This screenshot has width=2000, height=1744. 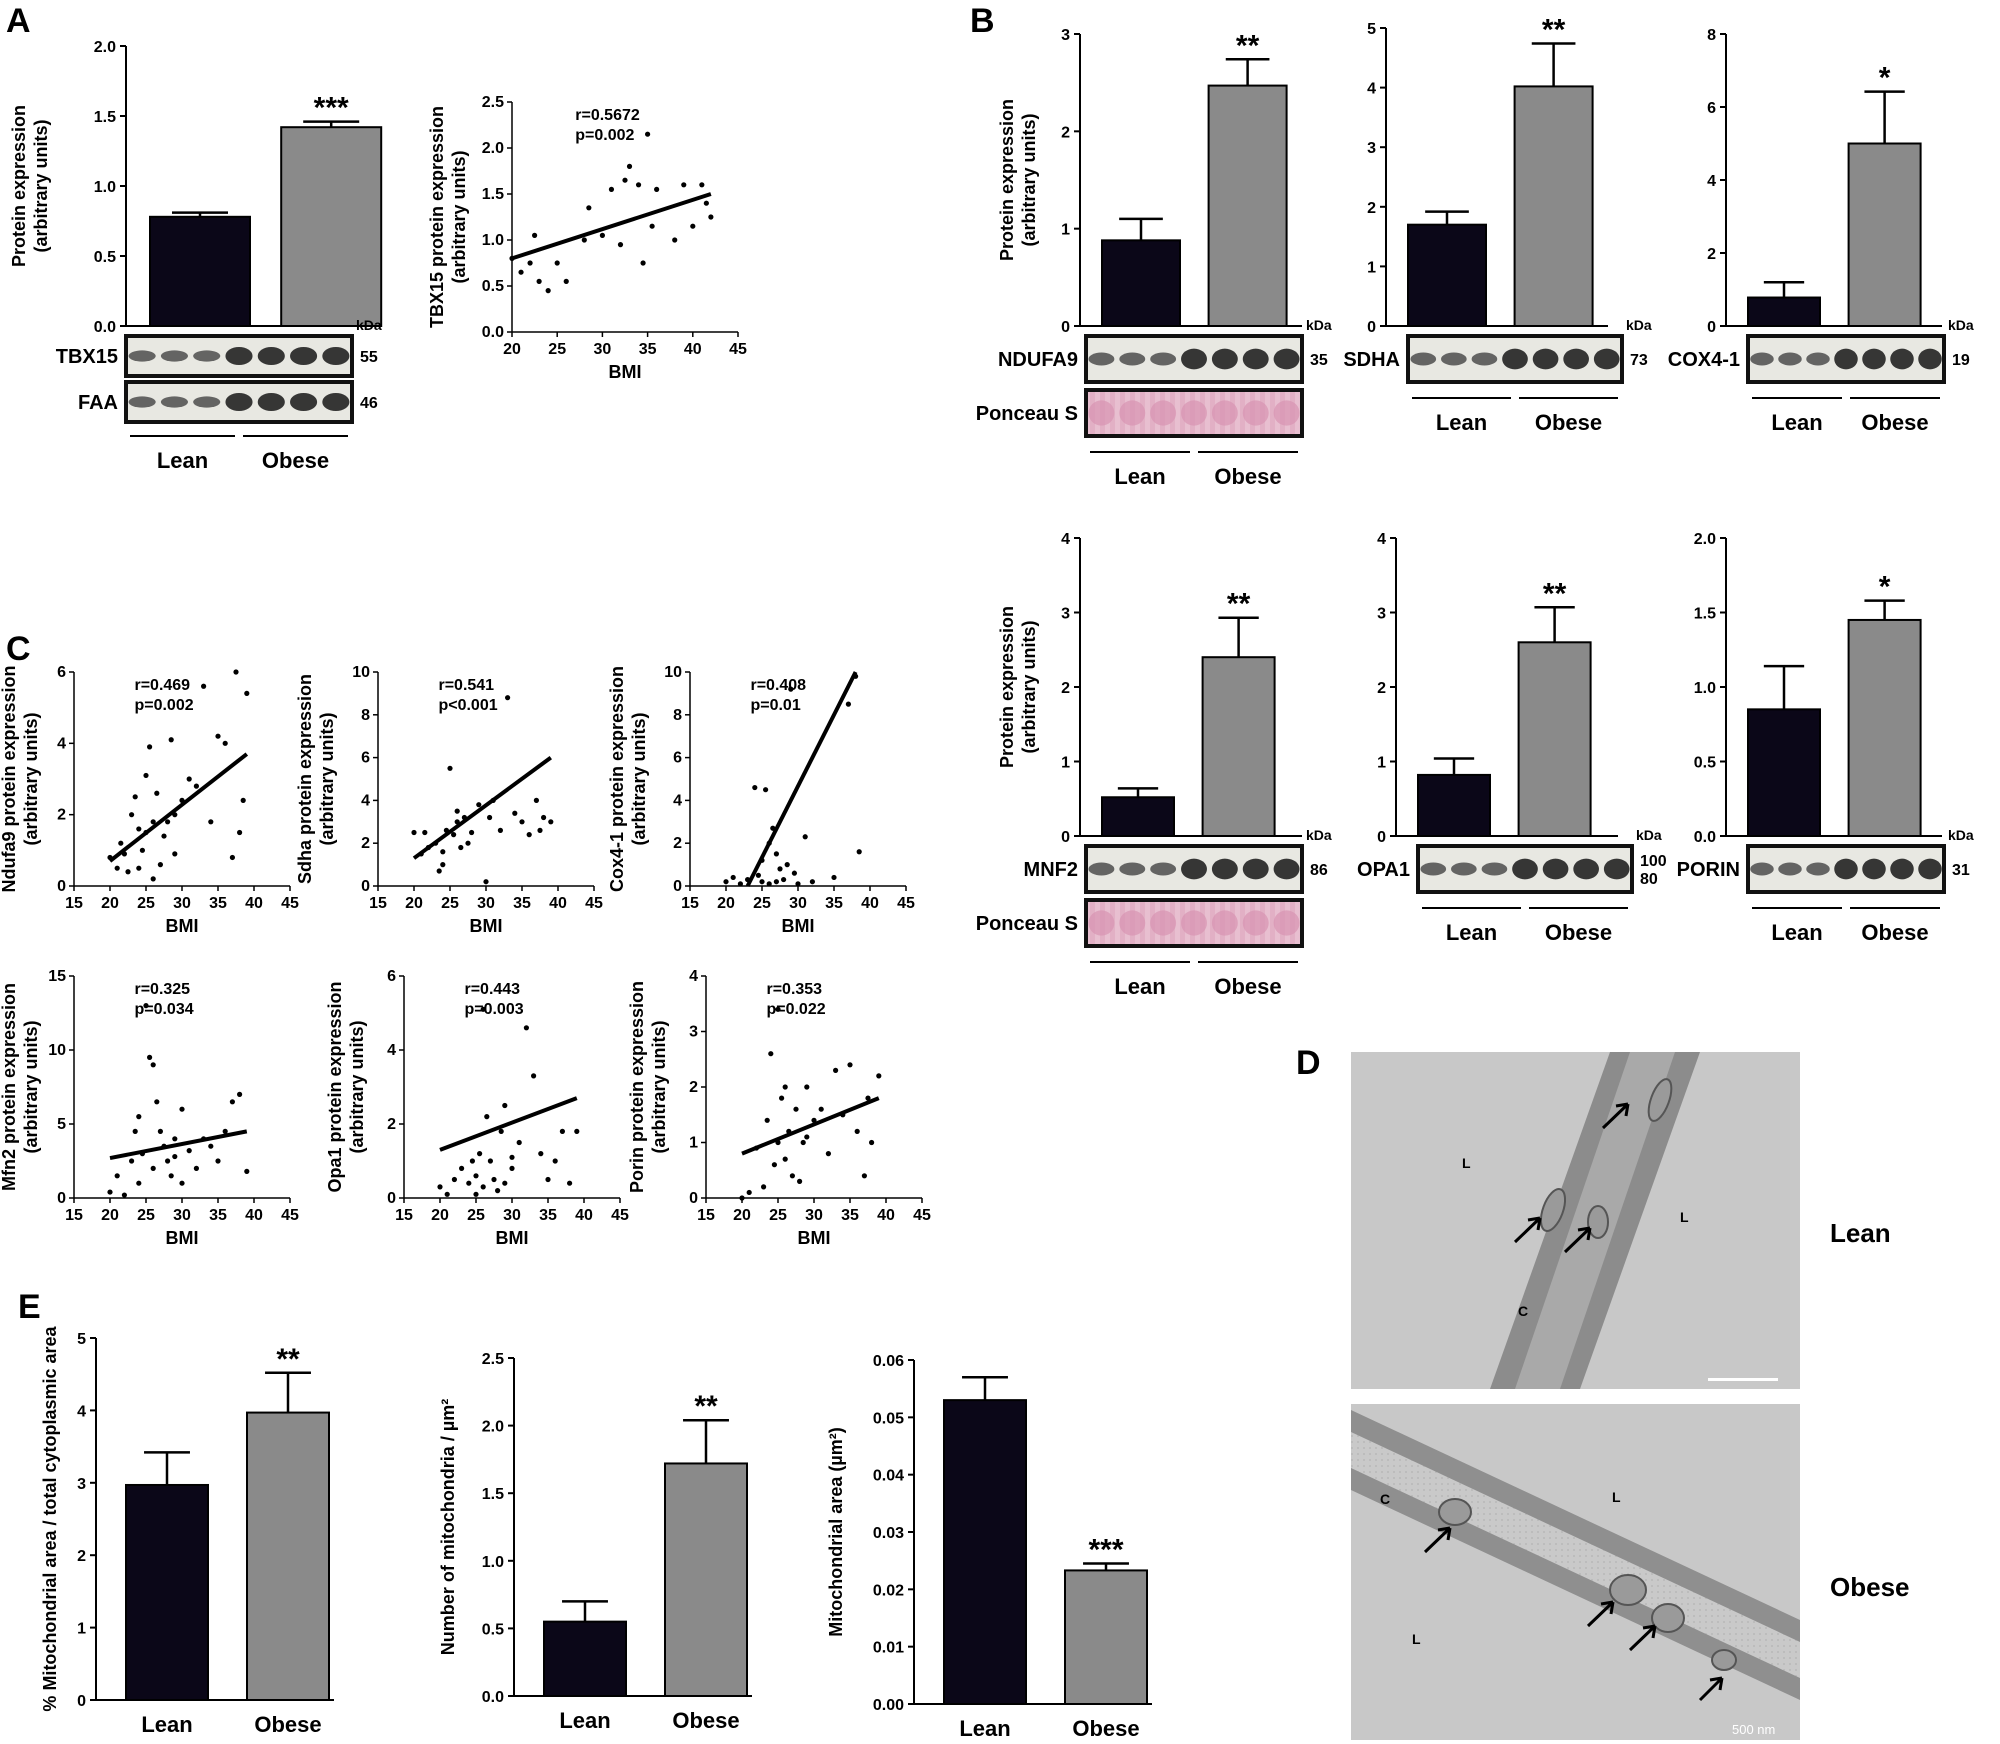 I want to click on y-tick-label: 0.5, so click(x=493, y=1629).